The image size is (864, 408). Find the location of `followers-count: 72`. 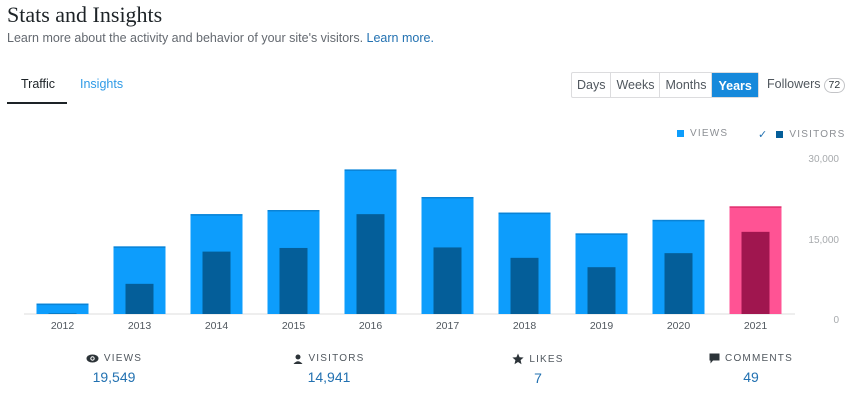

followers-count: 72 is located at coordinates (834, 85).